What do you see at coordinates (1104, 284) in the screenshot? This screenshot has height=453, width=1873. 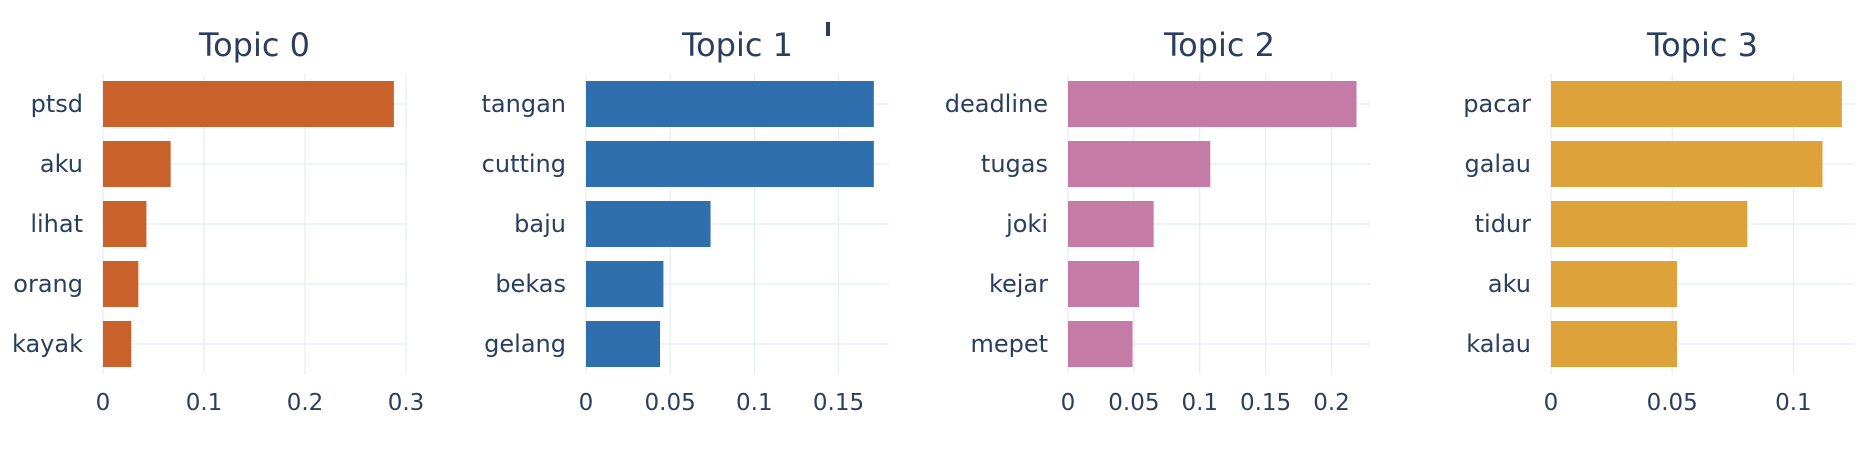 I see `bar-kejar` at bounding box center [1104, 284].